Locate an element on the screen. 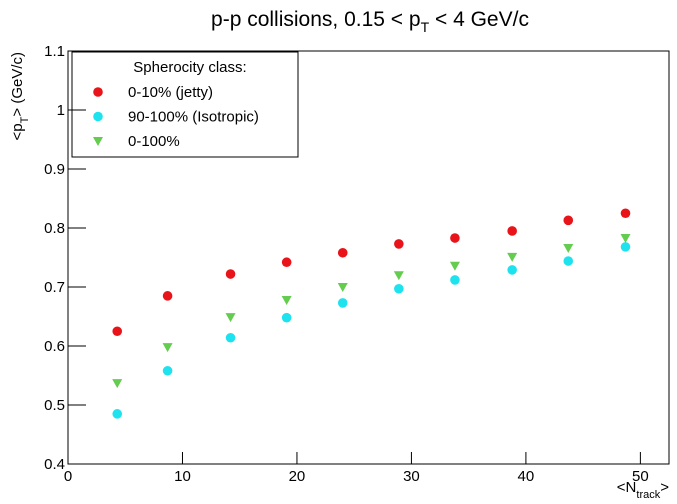 This screenshot has height=504, width=677. y-tick-label: 0.4 is located at coordinates (54, 464).